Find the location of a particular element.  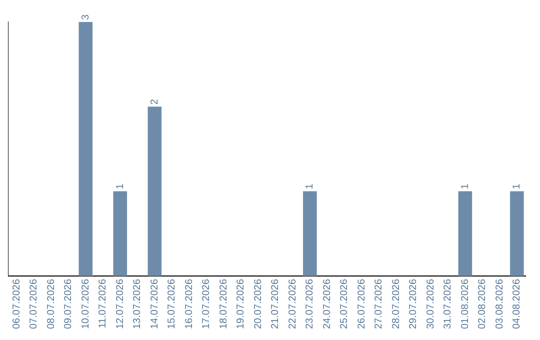

x-tick-label: 25.07.2026 is located at coordinates (344, 304).